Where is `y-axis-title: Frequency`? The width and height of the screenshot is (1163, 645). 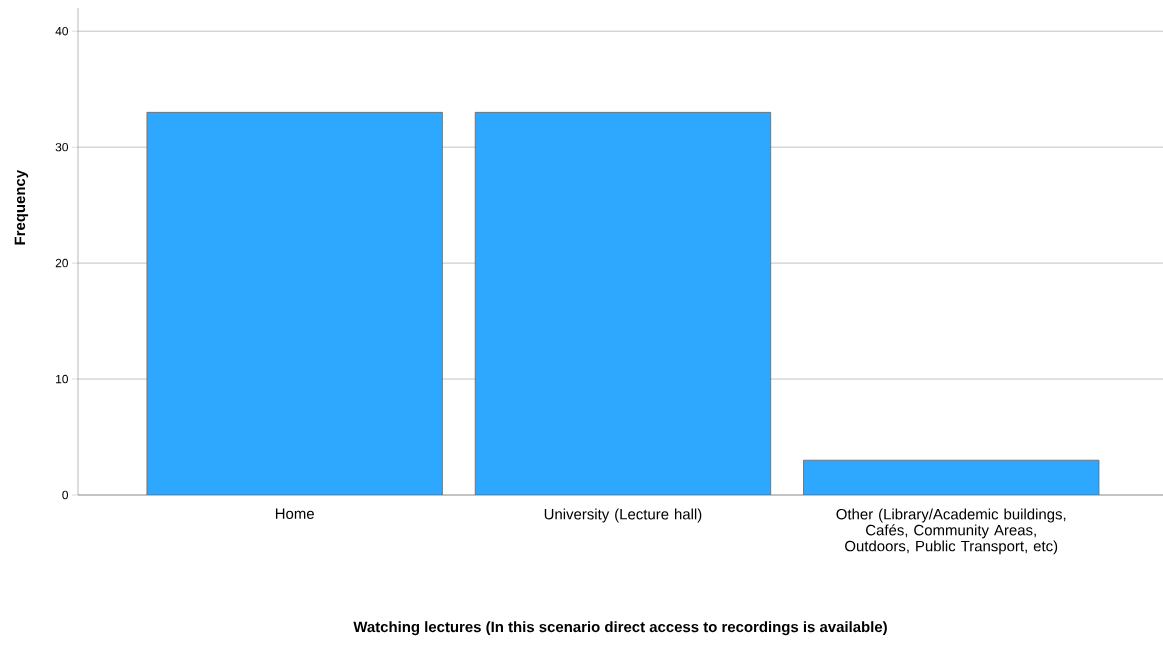
y-axis-title: Frequency is located at coordinates (21, 207).